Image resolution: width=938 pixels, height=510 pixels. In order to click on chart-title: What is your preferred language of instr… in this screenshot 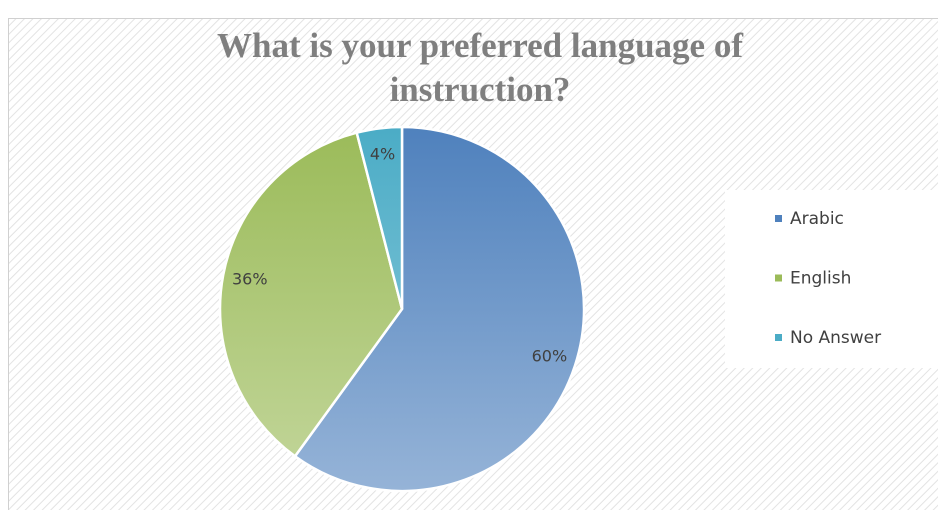, I will do `click(480, 67)`.